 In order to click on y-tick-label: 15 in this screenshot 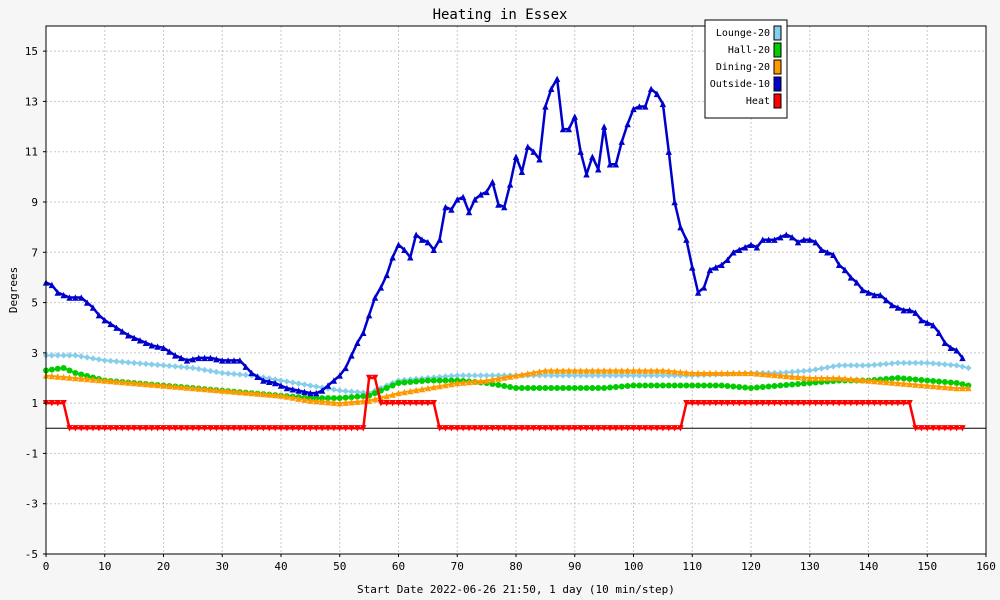, I will do `click(31, 51)`.